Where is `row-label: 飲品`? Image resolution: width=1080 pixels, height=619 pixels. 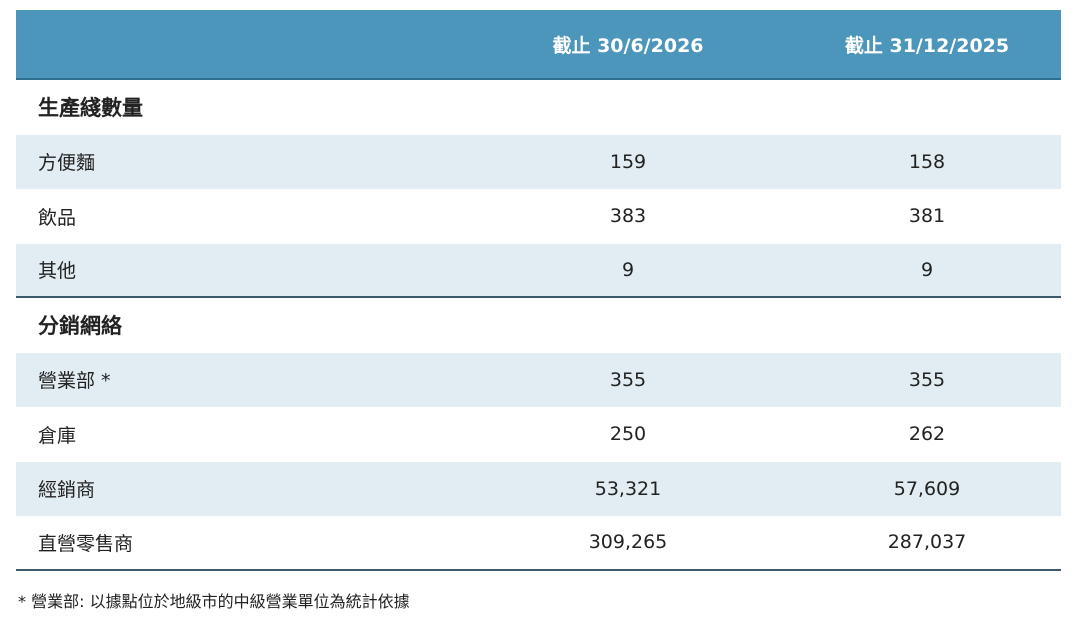 row-label: 飲品 is located at coordinates (57, 217).